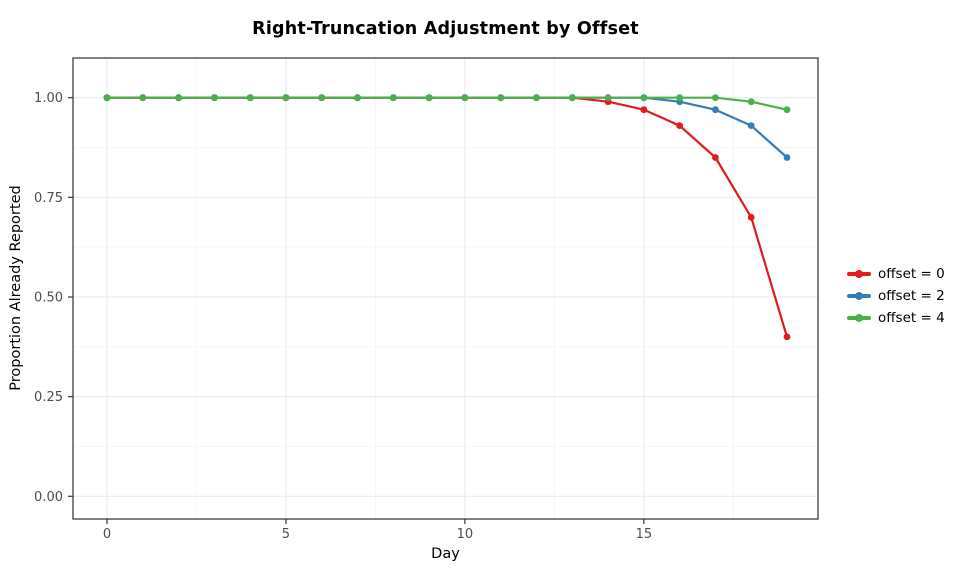 Image resolution: width=960 pixels, height=576 pixels. I want to click on legend-item-offset-2: offset = 2, so click(896, 296).